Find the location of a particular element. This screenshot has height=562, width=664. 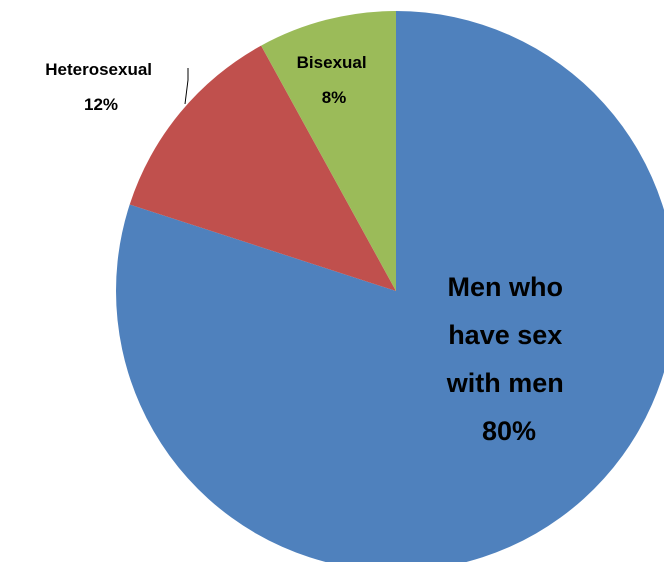

label-heterosexual: Heterosexual 12% is located at coordinates (101, 87).